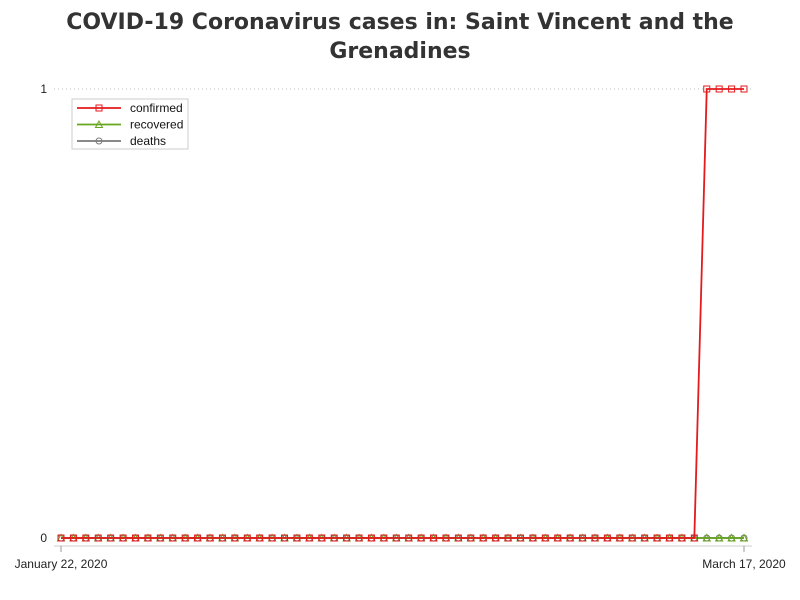 This screenshot has height=600, width=800. Describe the element at coordinates (43, 89) in the screenshot. I see `y-tick-label: 1` at that location.